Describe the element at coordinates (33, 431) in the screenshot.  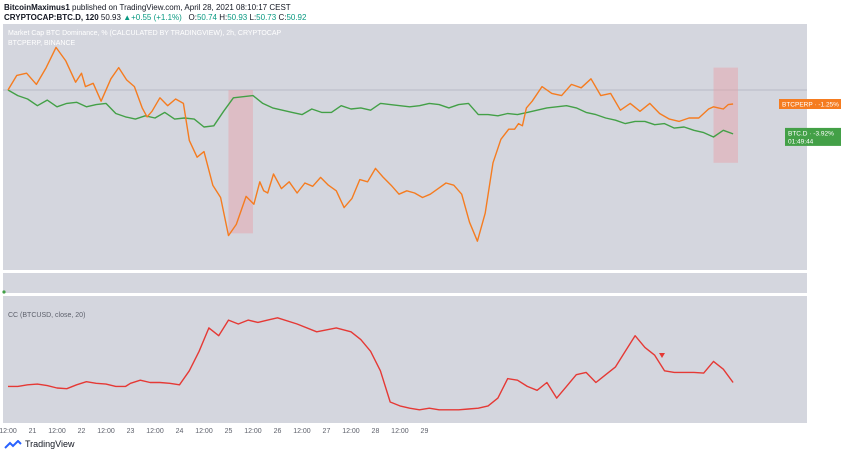
I see `x-tick-label: 21` at that location.